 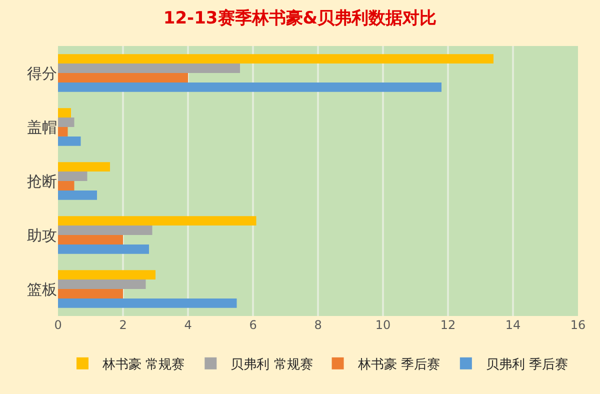 I want to click on x-tick-label: 8, so click(x=318, y=325).